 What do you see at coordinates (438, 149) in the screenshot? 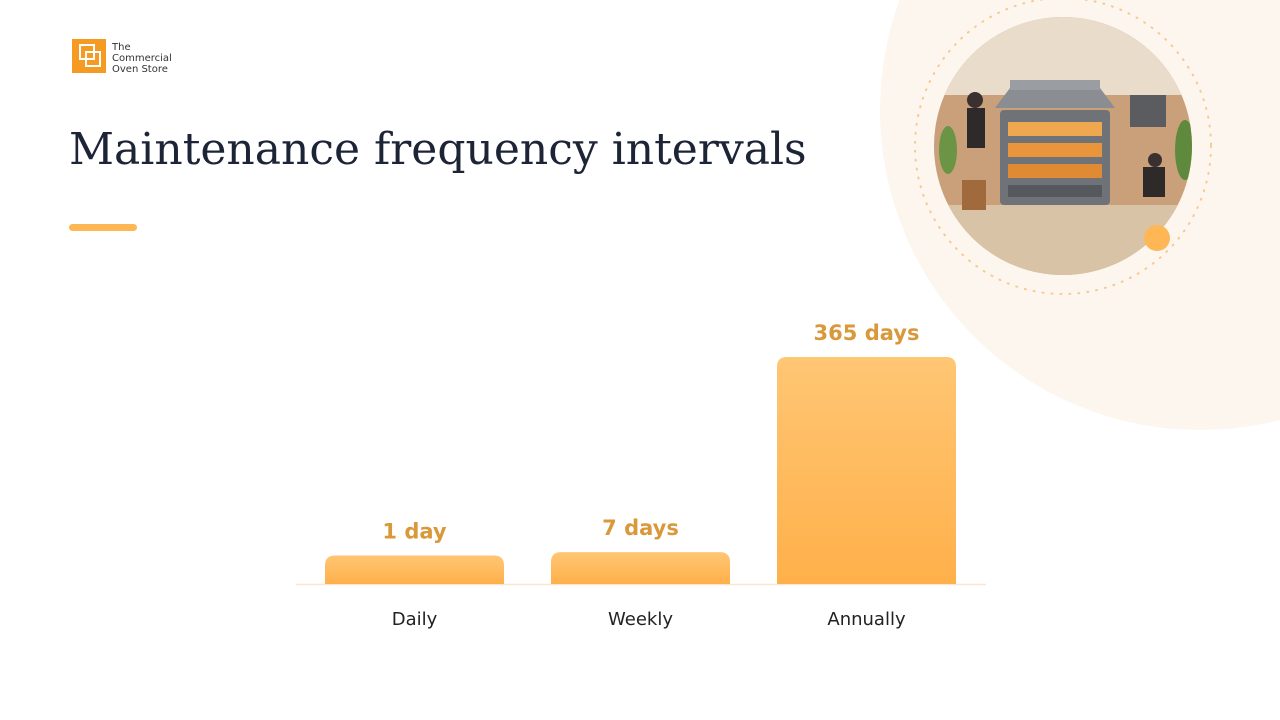
I see `chart-title: Maintenance frequency intervals` at bounding box center [438, 149].